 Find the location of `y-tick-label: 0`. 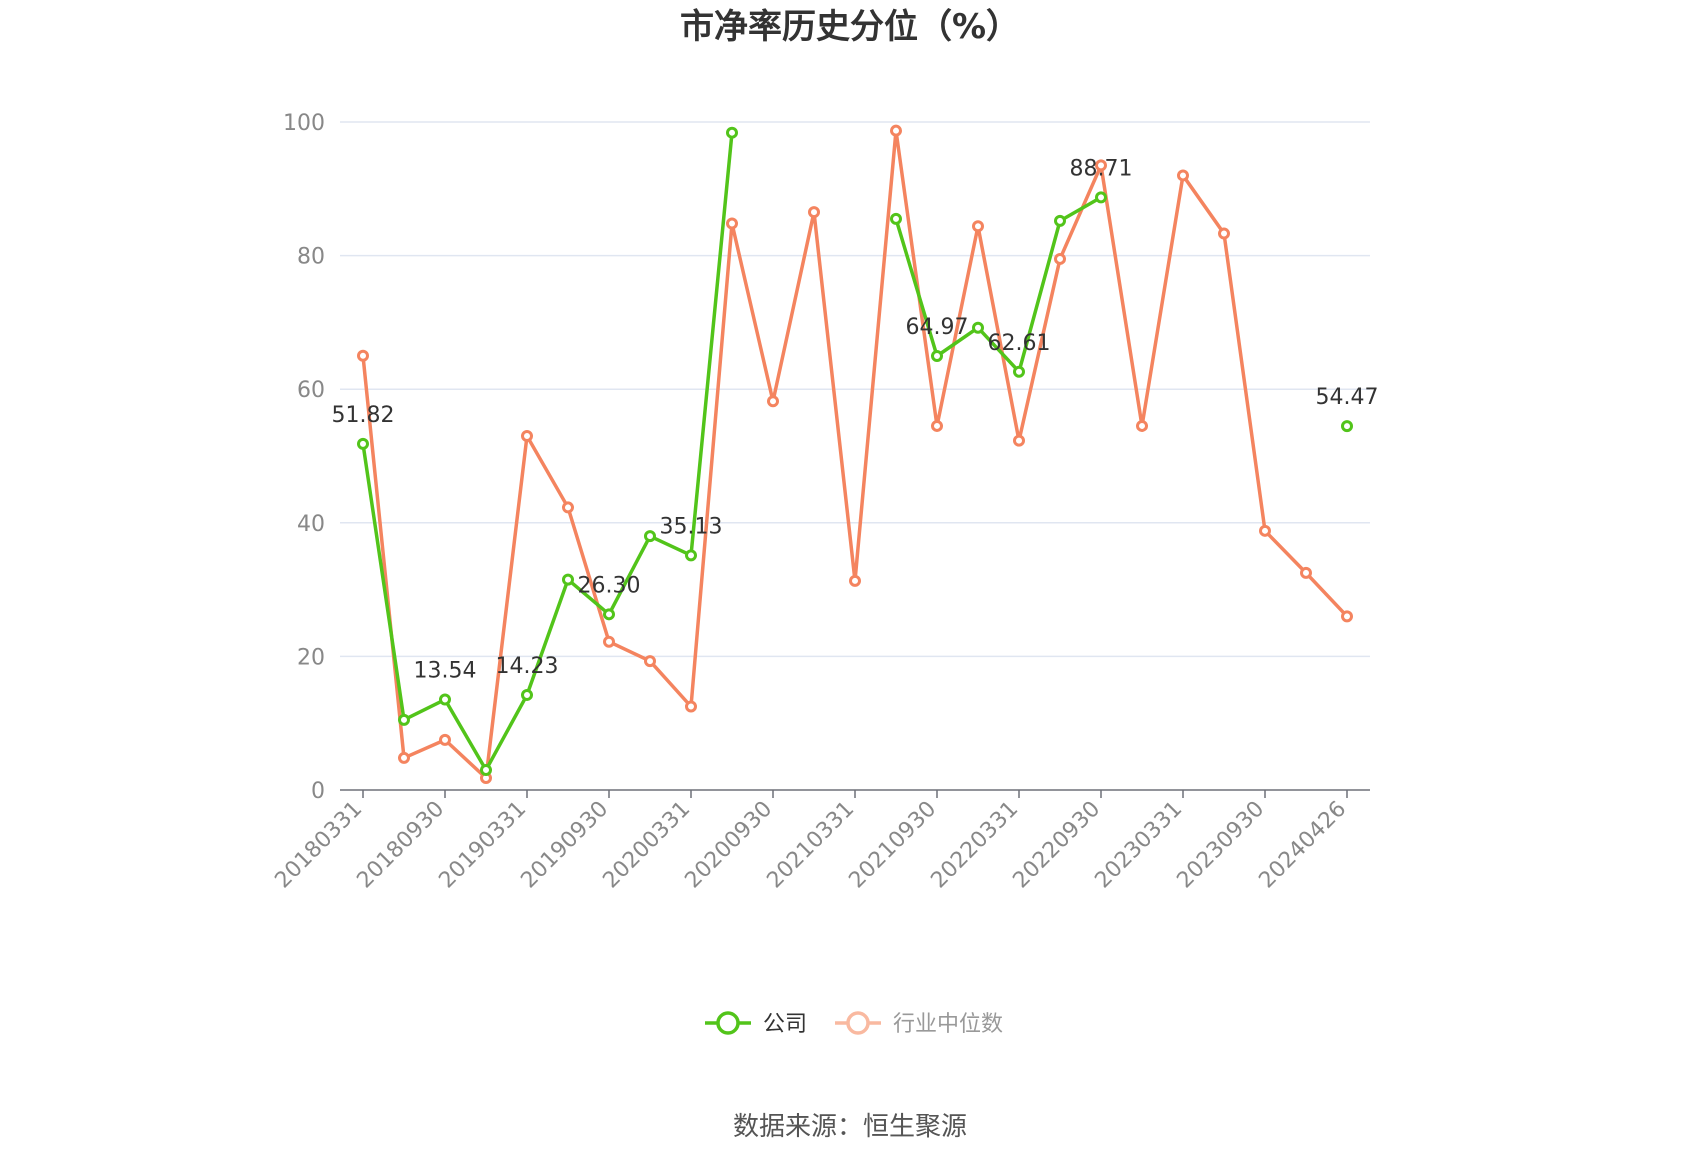

y-tick-label: 0 is located at coordinates (318, 791).